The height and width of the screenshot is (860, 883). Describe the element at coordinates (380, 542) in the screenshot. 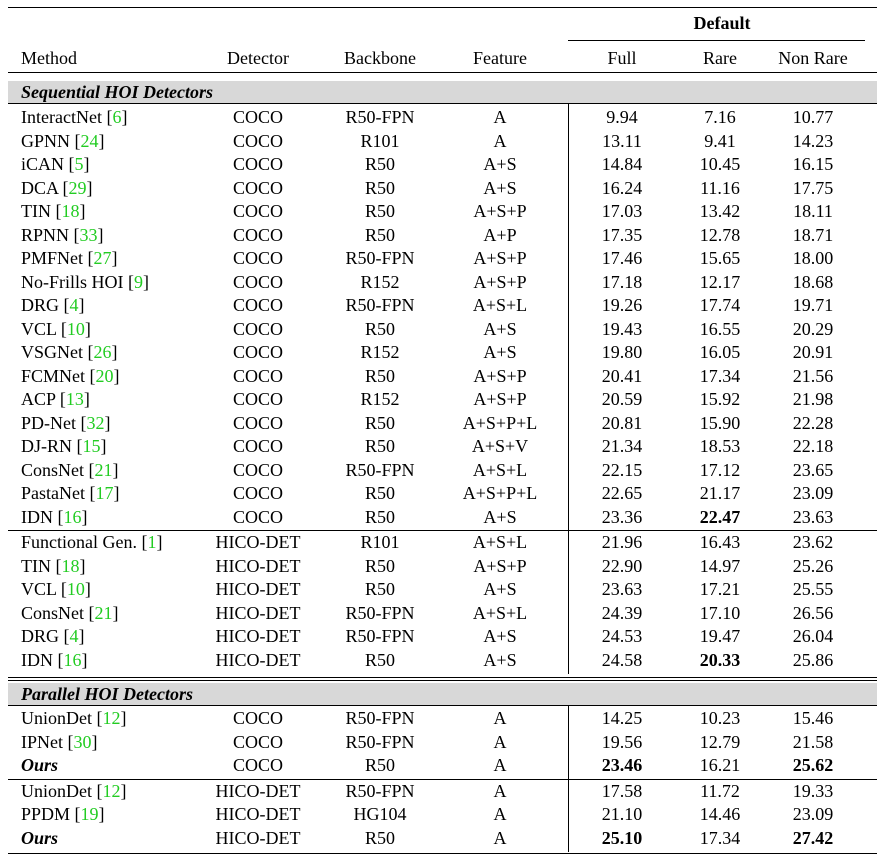

I see `cell-backbone: R101` at that location.